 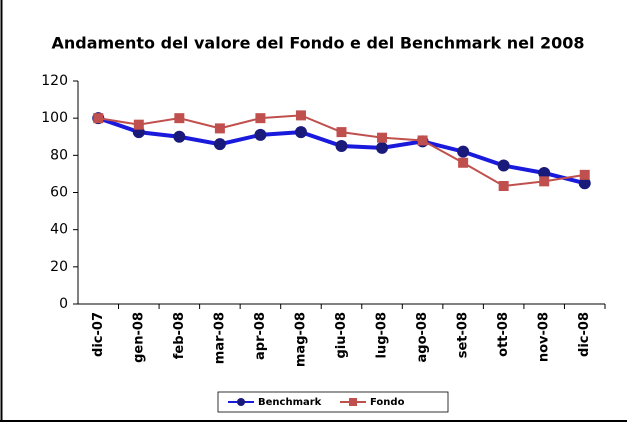 I want to click on x-tick-label: ott-08, so click(x=503, y=334).